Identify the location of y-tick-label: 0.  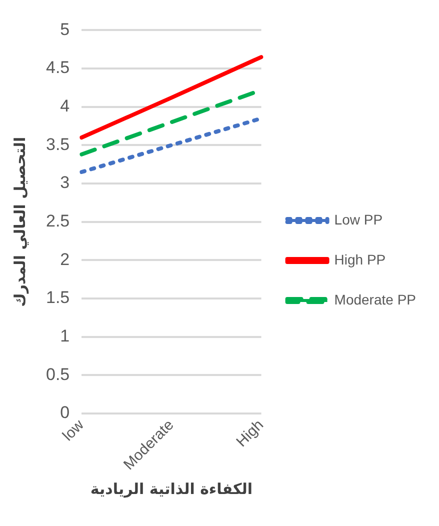
(65, 412).